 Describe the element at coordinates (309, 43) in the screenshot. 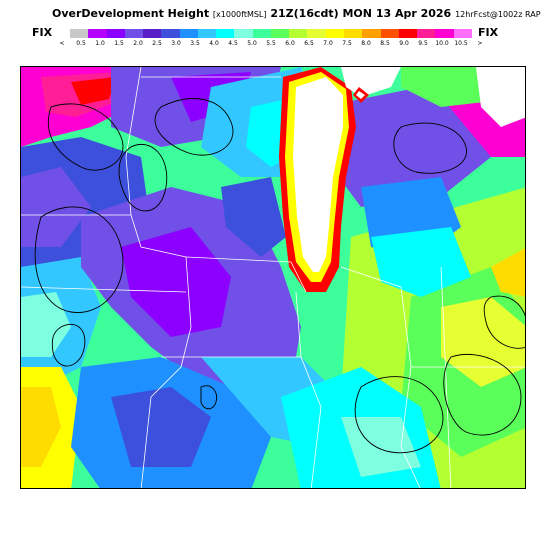

I see `legend-tick-label: 6.5` at that location.